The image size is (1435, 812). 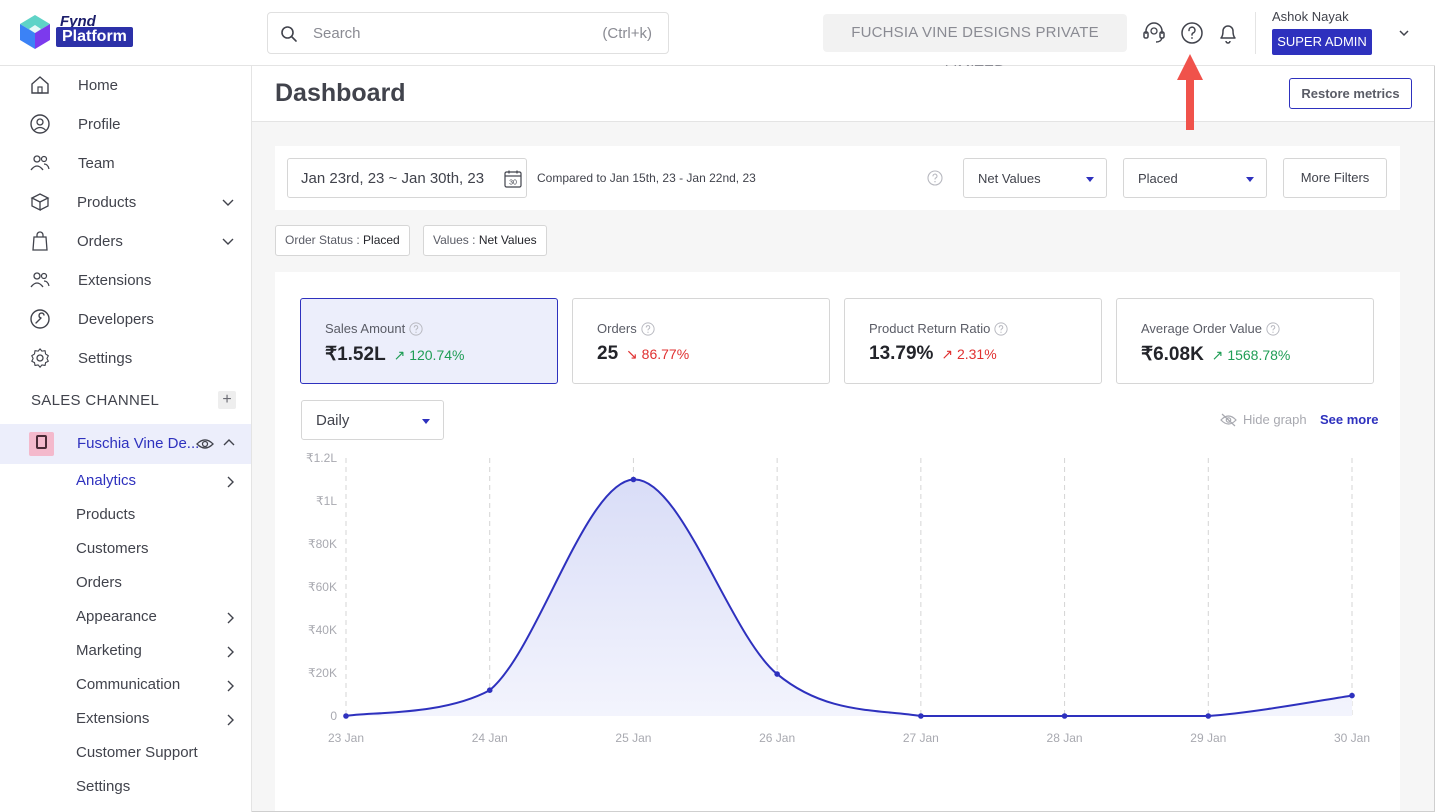 I want to click on sub-item-orders: Orders, so click(x=99, y=582).